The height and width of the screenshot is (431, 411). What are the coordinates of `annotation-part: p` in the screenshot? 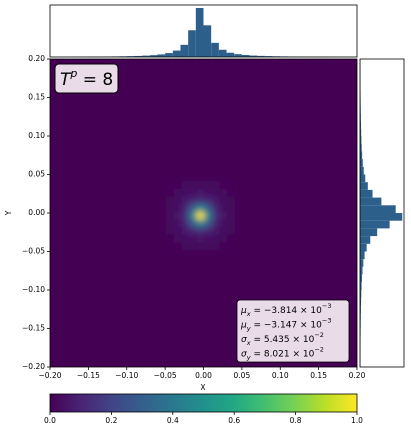 It's located at (73, 73).